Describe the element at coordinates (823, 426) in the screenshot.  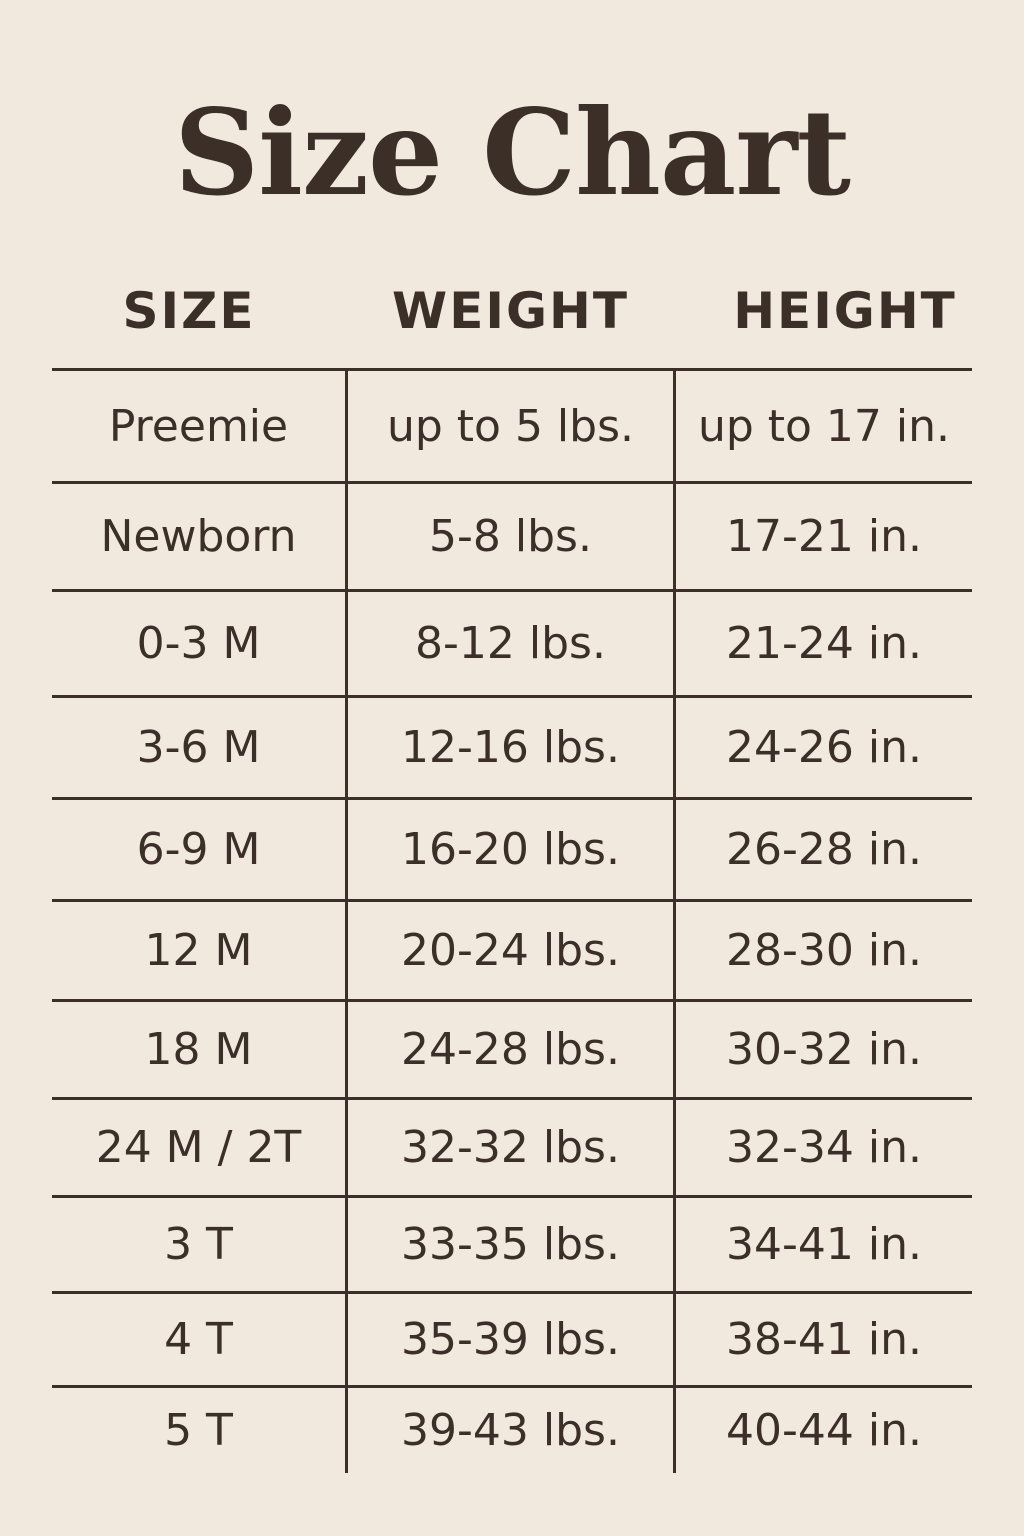
I see `cell-height: up to 17 in.` at that location.